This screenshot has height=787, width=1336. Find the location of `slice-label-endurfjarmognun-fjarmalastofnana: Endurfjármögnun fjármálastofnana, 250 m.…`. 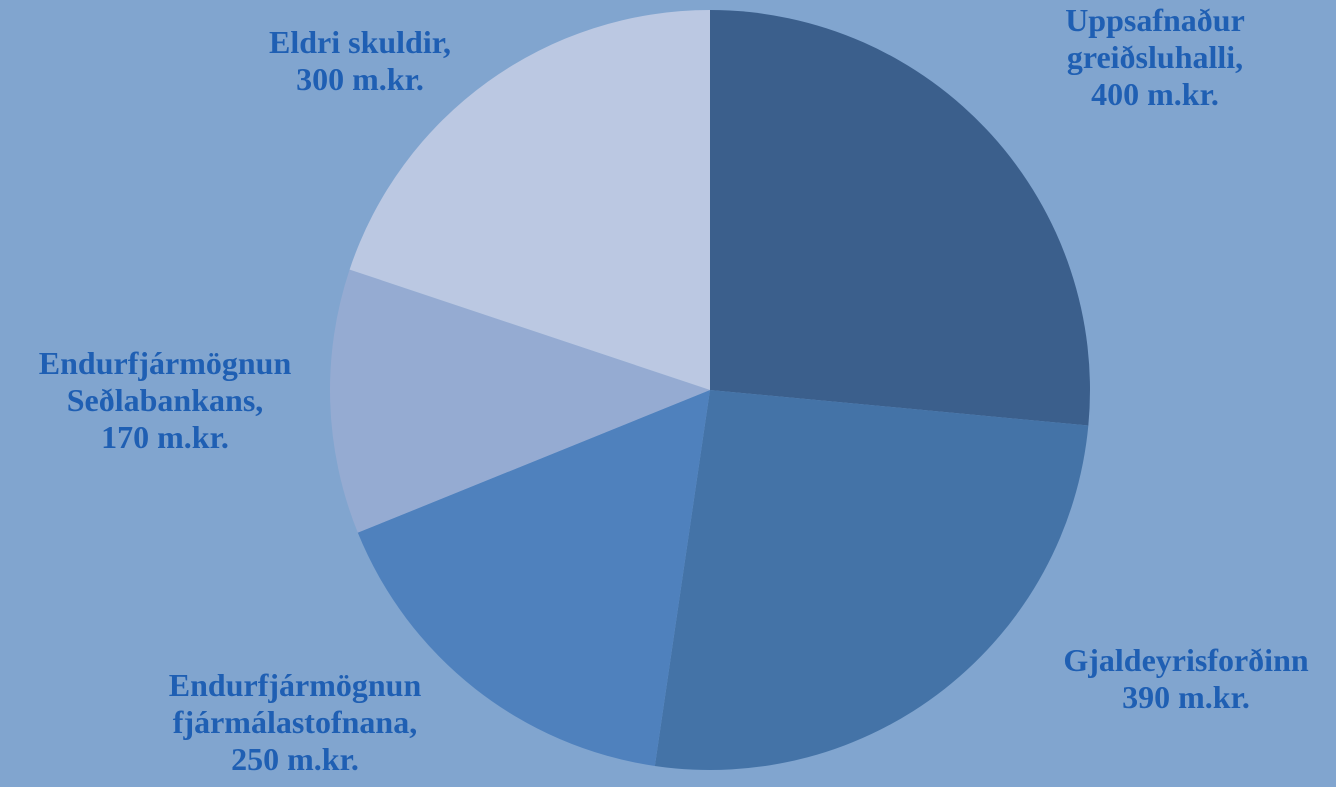

slice-label-endurfjarmognun-fjarmalastofnana: Endurfjármögnun fjármálastofnana, 250 m.… is located at coordinates (295, 722).